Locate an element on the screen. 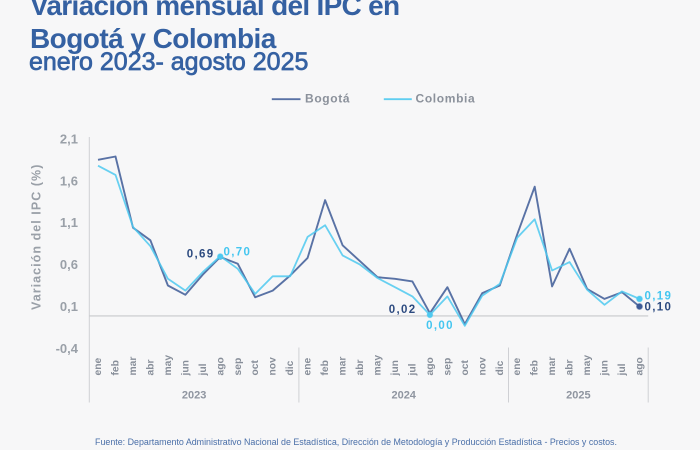  svg-text: 0,02 is located at coordinates (403, 310).